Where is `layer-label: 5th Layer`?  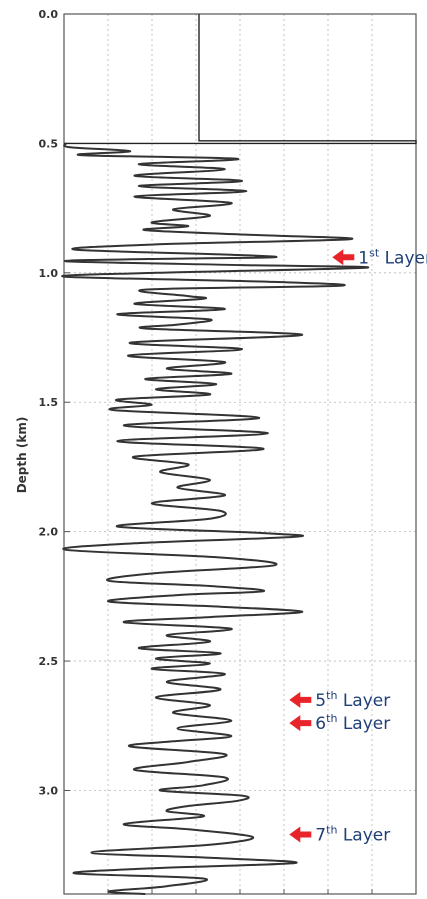
layer-label: 5th Layer is located at coordinates (352, 700).